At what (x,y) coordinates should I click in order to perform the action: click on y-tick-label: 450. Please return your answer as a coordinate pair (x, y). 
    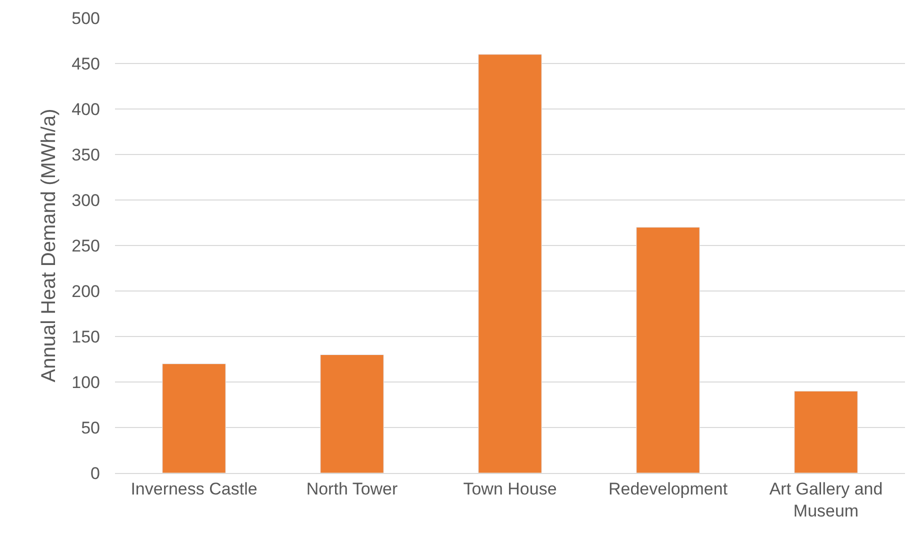
    Looking at the image, I should click on (86, 64).